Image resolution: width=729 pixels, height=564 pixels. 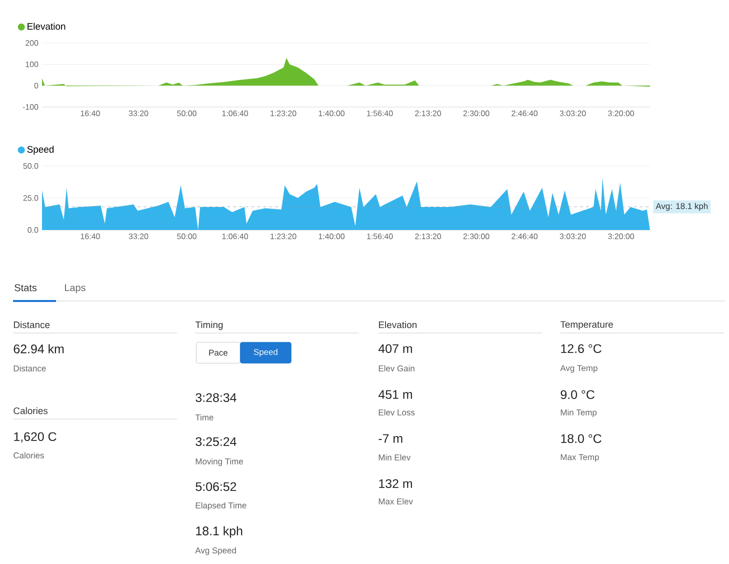 I want to click on text: 12.6 °C, so click(x=581, y=349).